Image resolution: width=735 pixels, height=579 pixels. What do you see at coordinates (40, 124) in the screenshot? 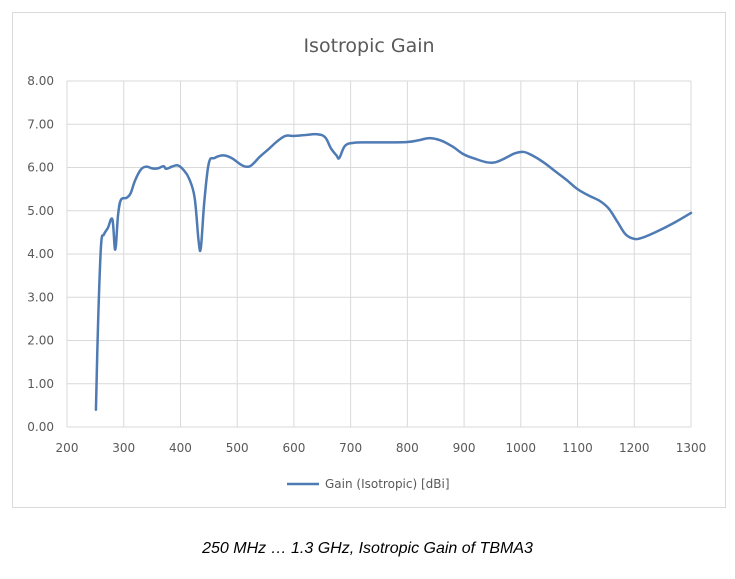
I see `y-tick-label: 7.00` at bounding box center [40, 124].